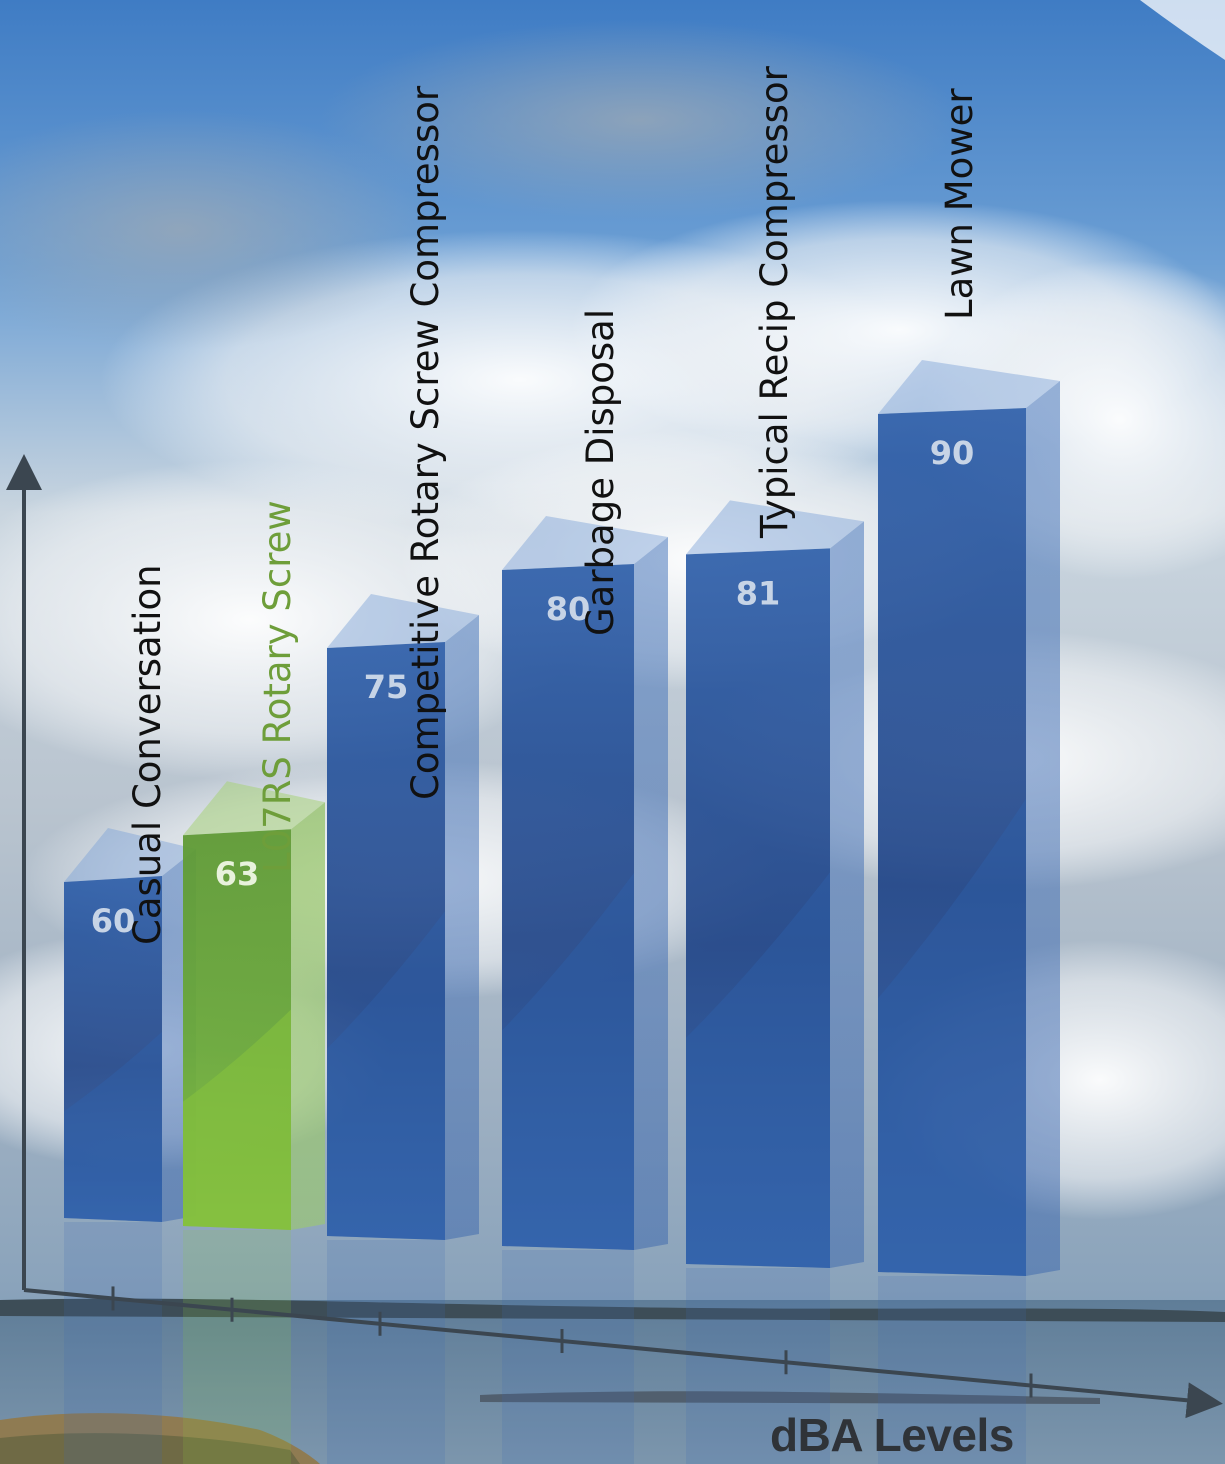 The image size is (1225, 1464). Describe the element at coordinates (113, 921) in the screenshot. I see `value-label-1: 60` at that location.